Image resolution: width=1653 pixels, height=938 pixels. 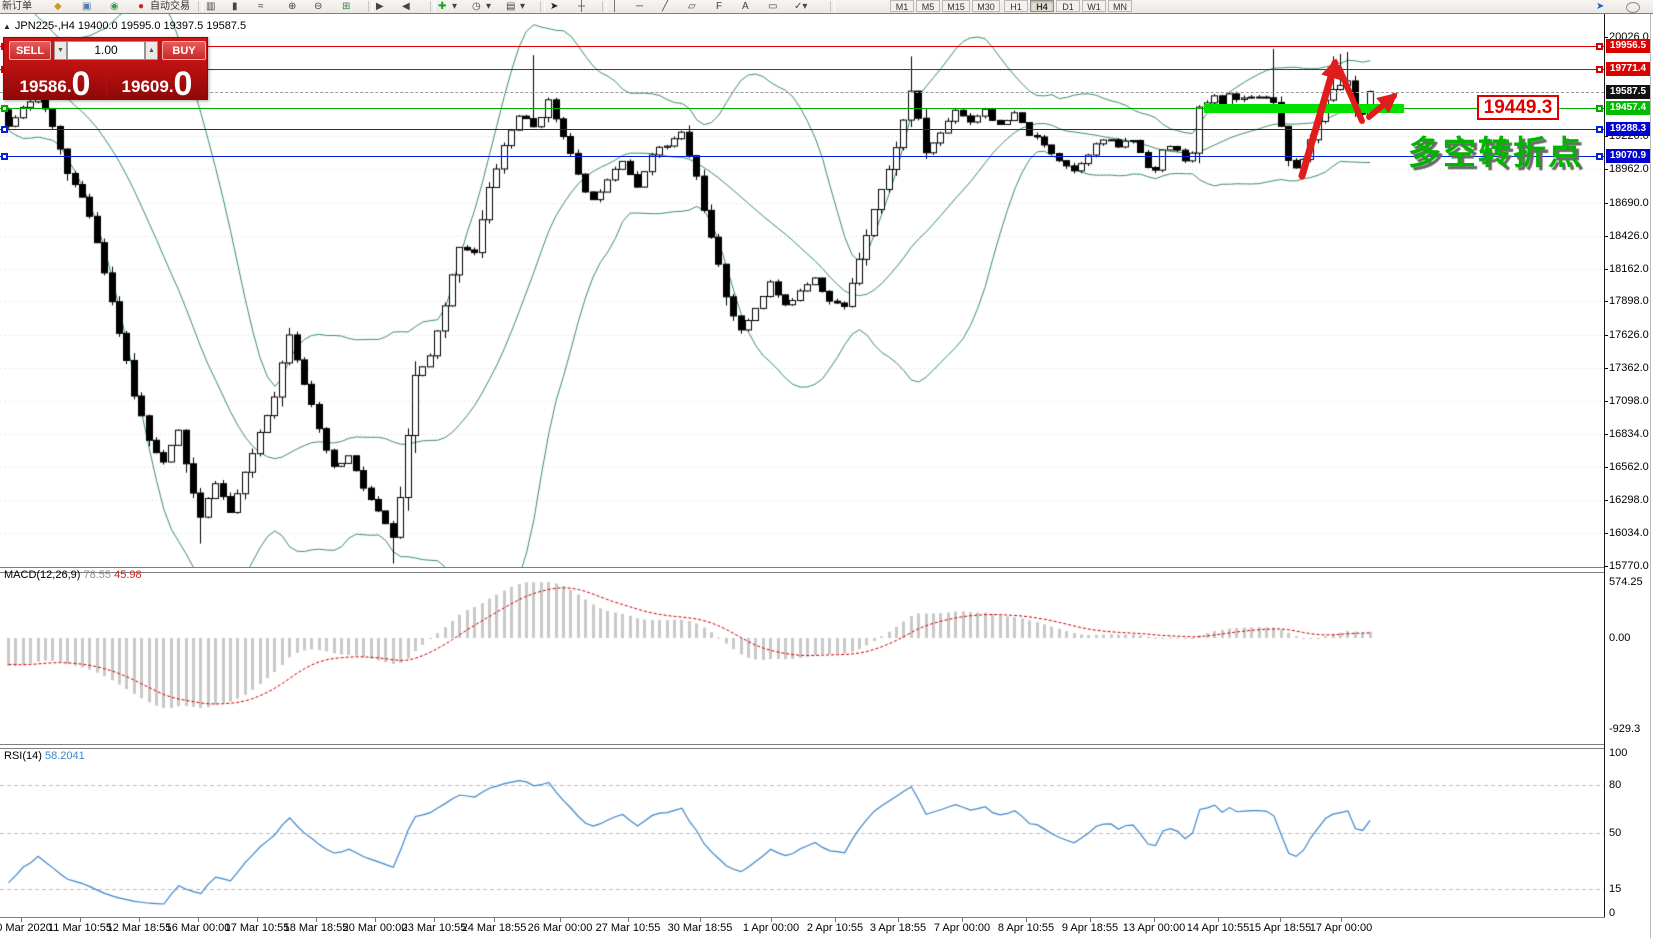 I want to click on community-icon: ➤, so click(x=1600, y=6).